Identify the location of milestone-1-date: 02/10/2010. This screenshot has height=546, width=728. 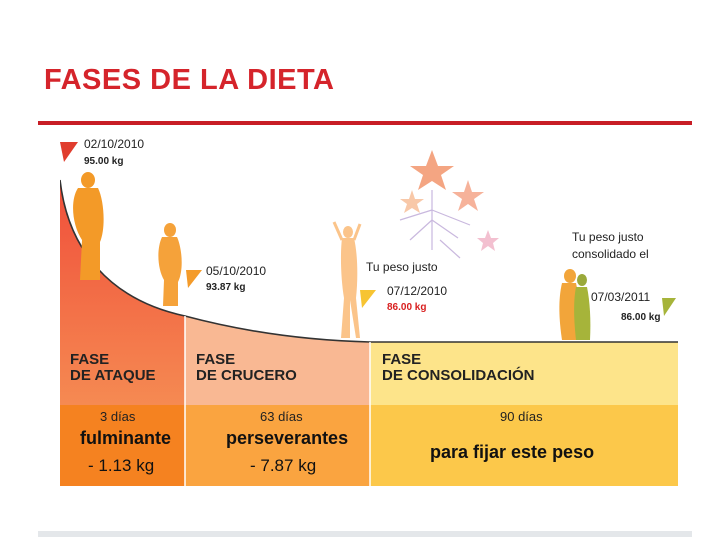
(114, 144).